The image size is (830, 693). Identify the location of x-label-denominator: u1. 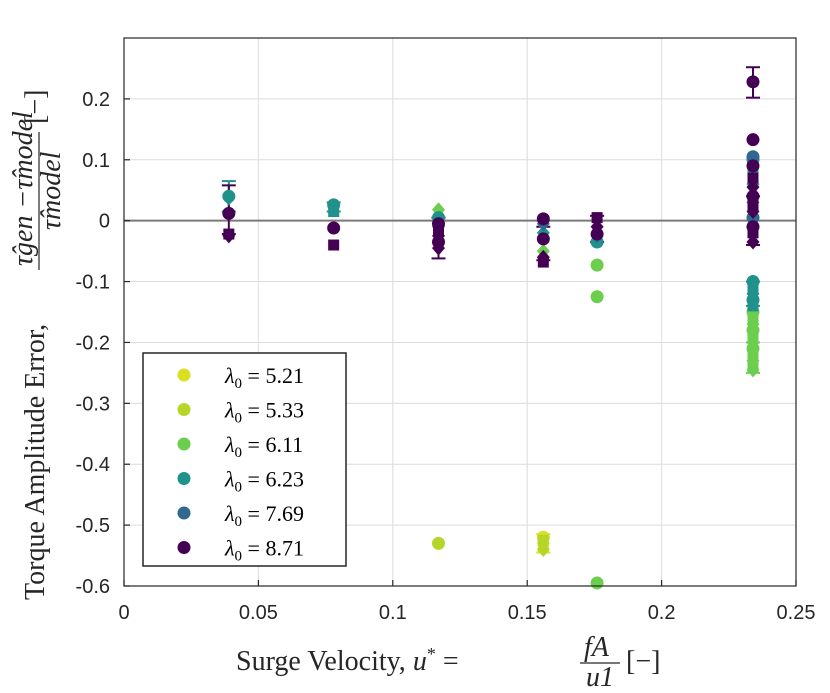
(600, 677).